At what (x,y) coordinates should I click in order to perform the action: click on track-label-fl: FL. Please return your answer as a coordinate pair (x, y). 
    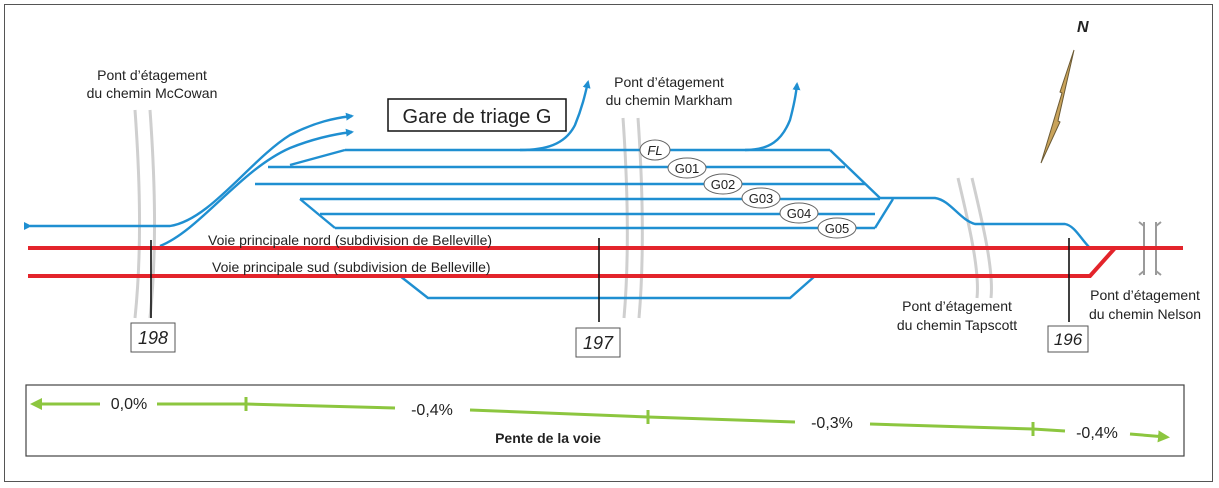
    Looking at the image, I should click on (655, 150).